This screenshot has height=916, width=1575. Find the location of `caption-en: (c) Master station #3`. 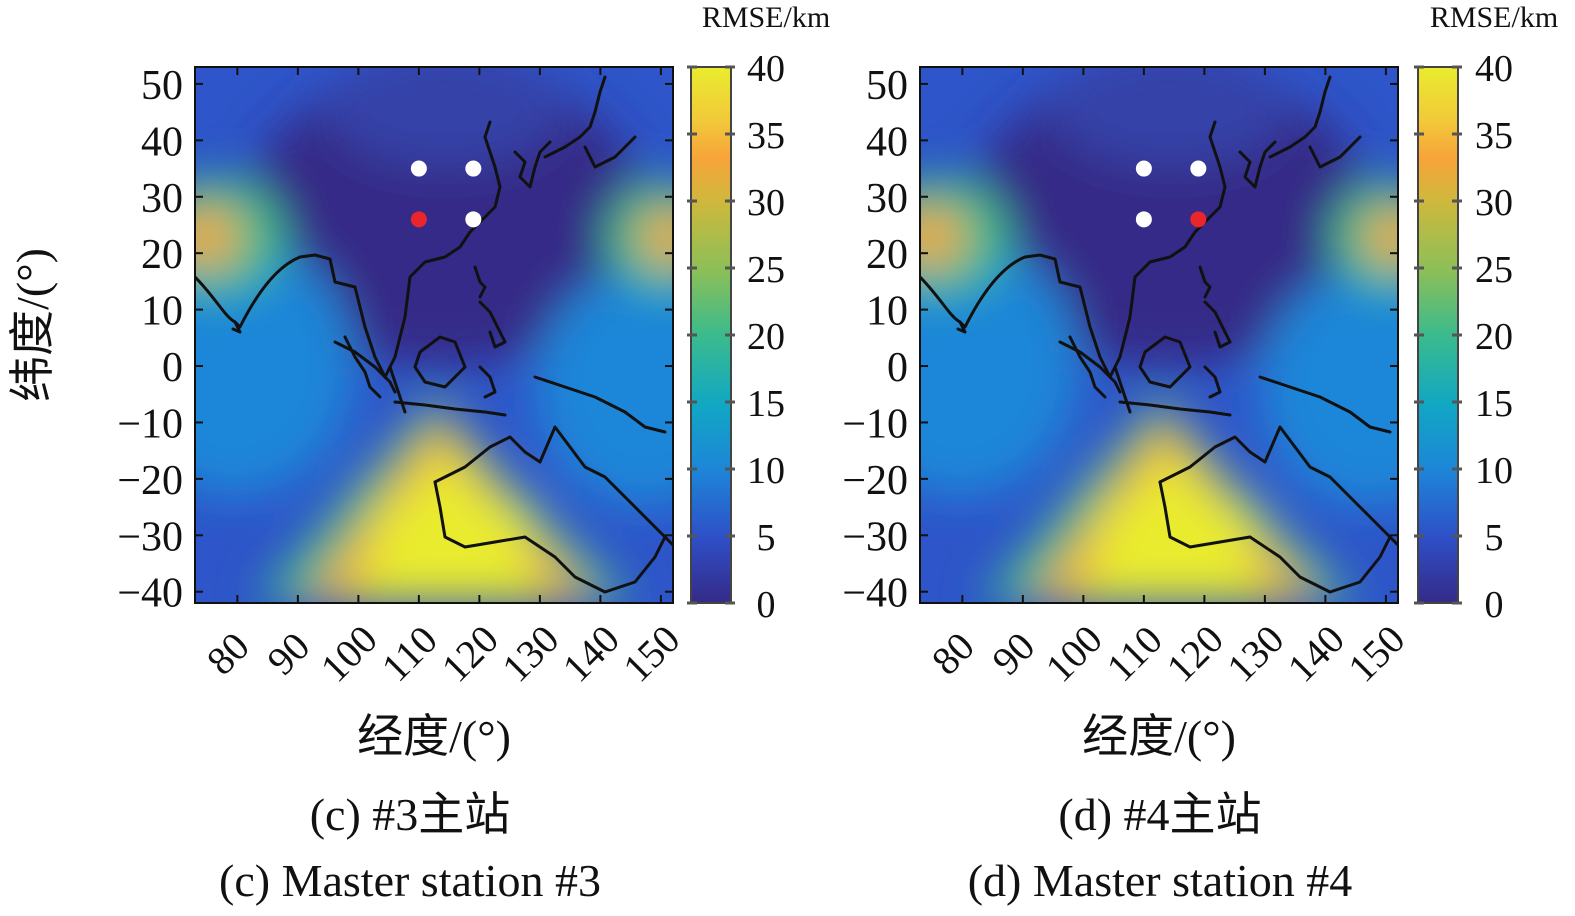

caption-en: (c) Master station #3 is located at coordinates (410, 880).